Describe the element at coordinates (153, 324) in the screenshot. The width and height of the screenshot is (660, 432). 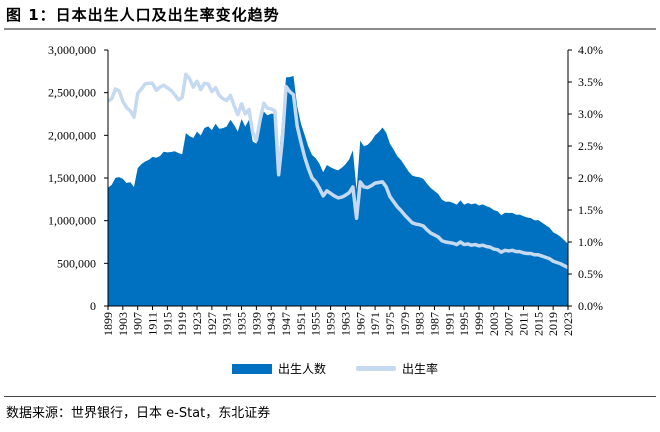
I see `x-tick-label: 1911` at that location.